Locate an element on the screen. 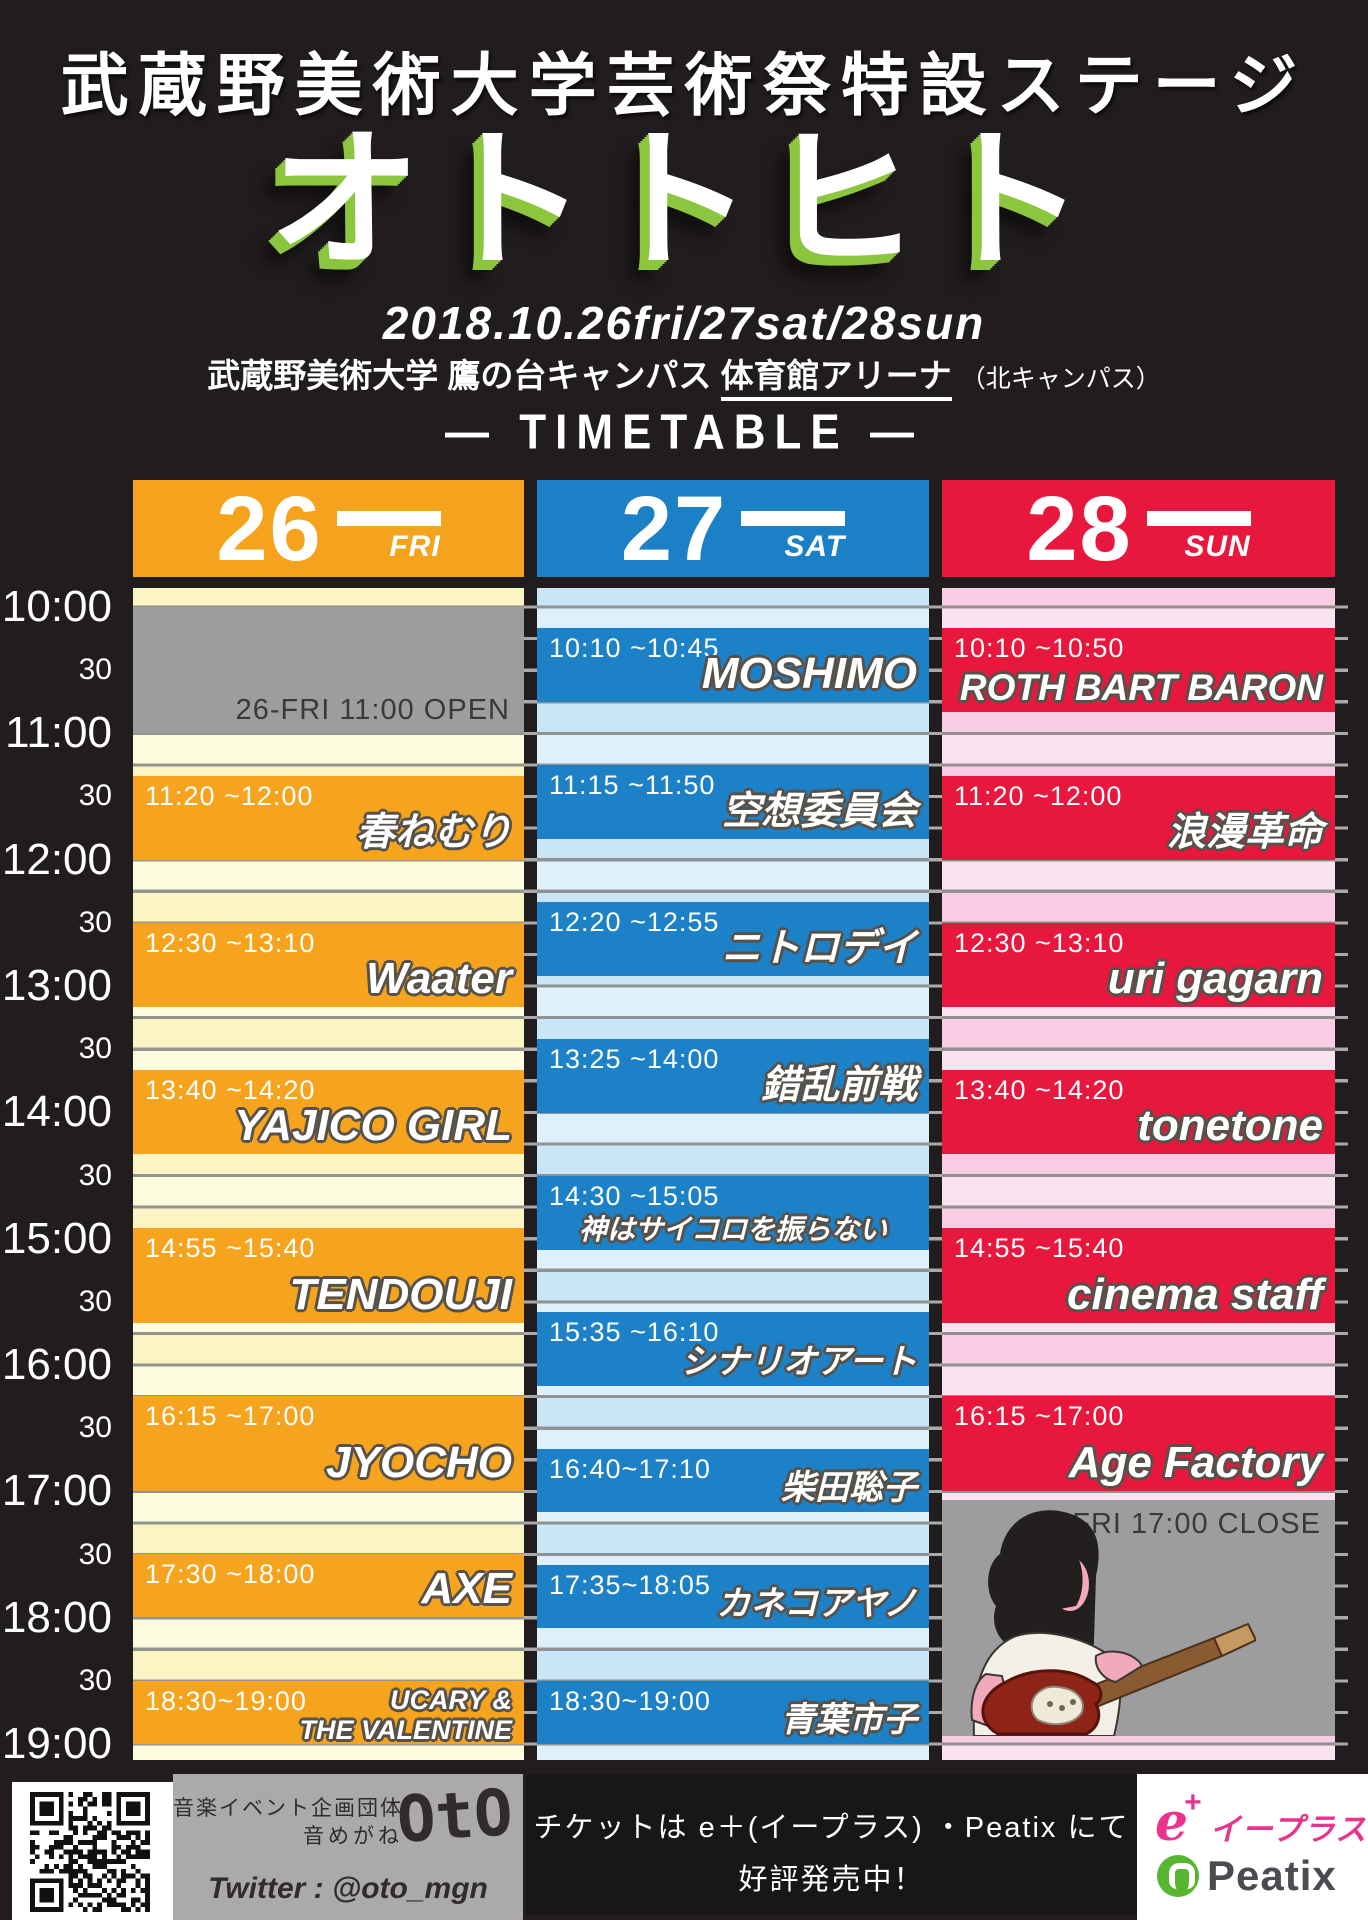 This screenshot has height=1920, width=1368. event-artist: UCARY & THE VALENTINE is located at coordinates (405, 1715).